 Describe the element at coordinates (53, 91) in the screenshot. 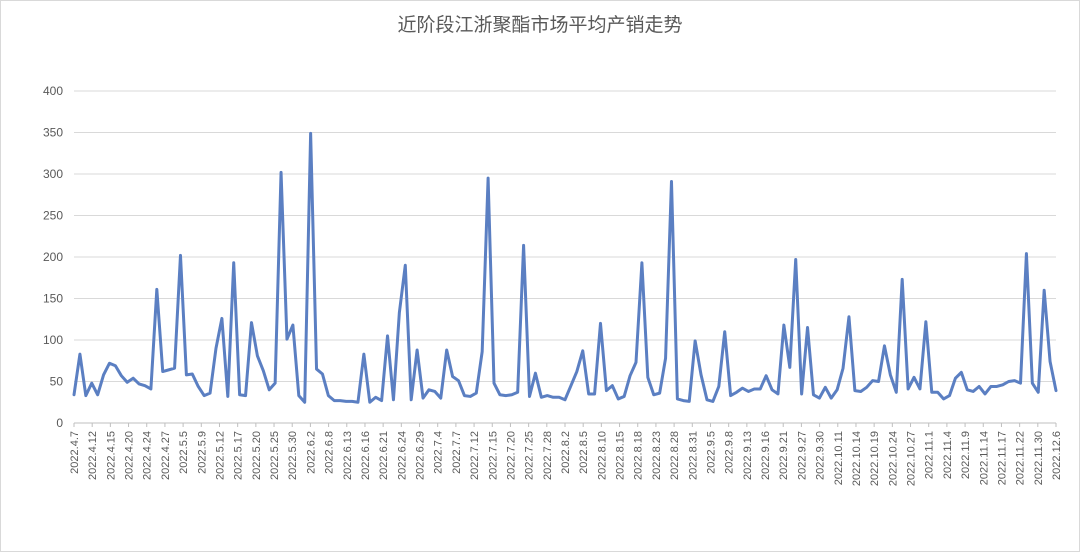

I see `y-tick-label: 400` at that location.